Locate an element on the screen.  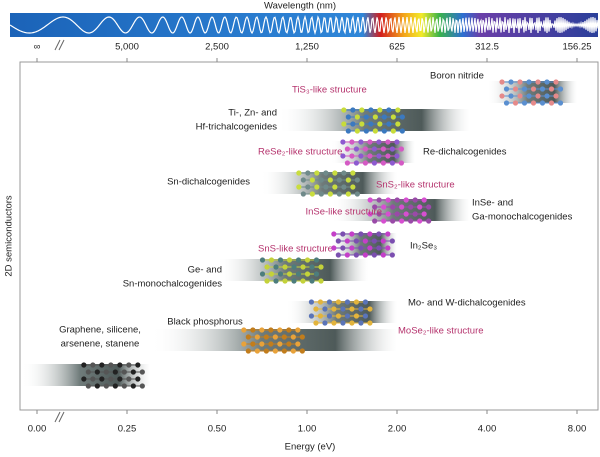
structure-label: SnS-like structure is located at coordinates (295, 249).